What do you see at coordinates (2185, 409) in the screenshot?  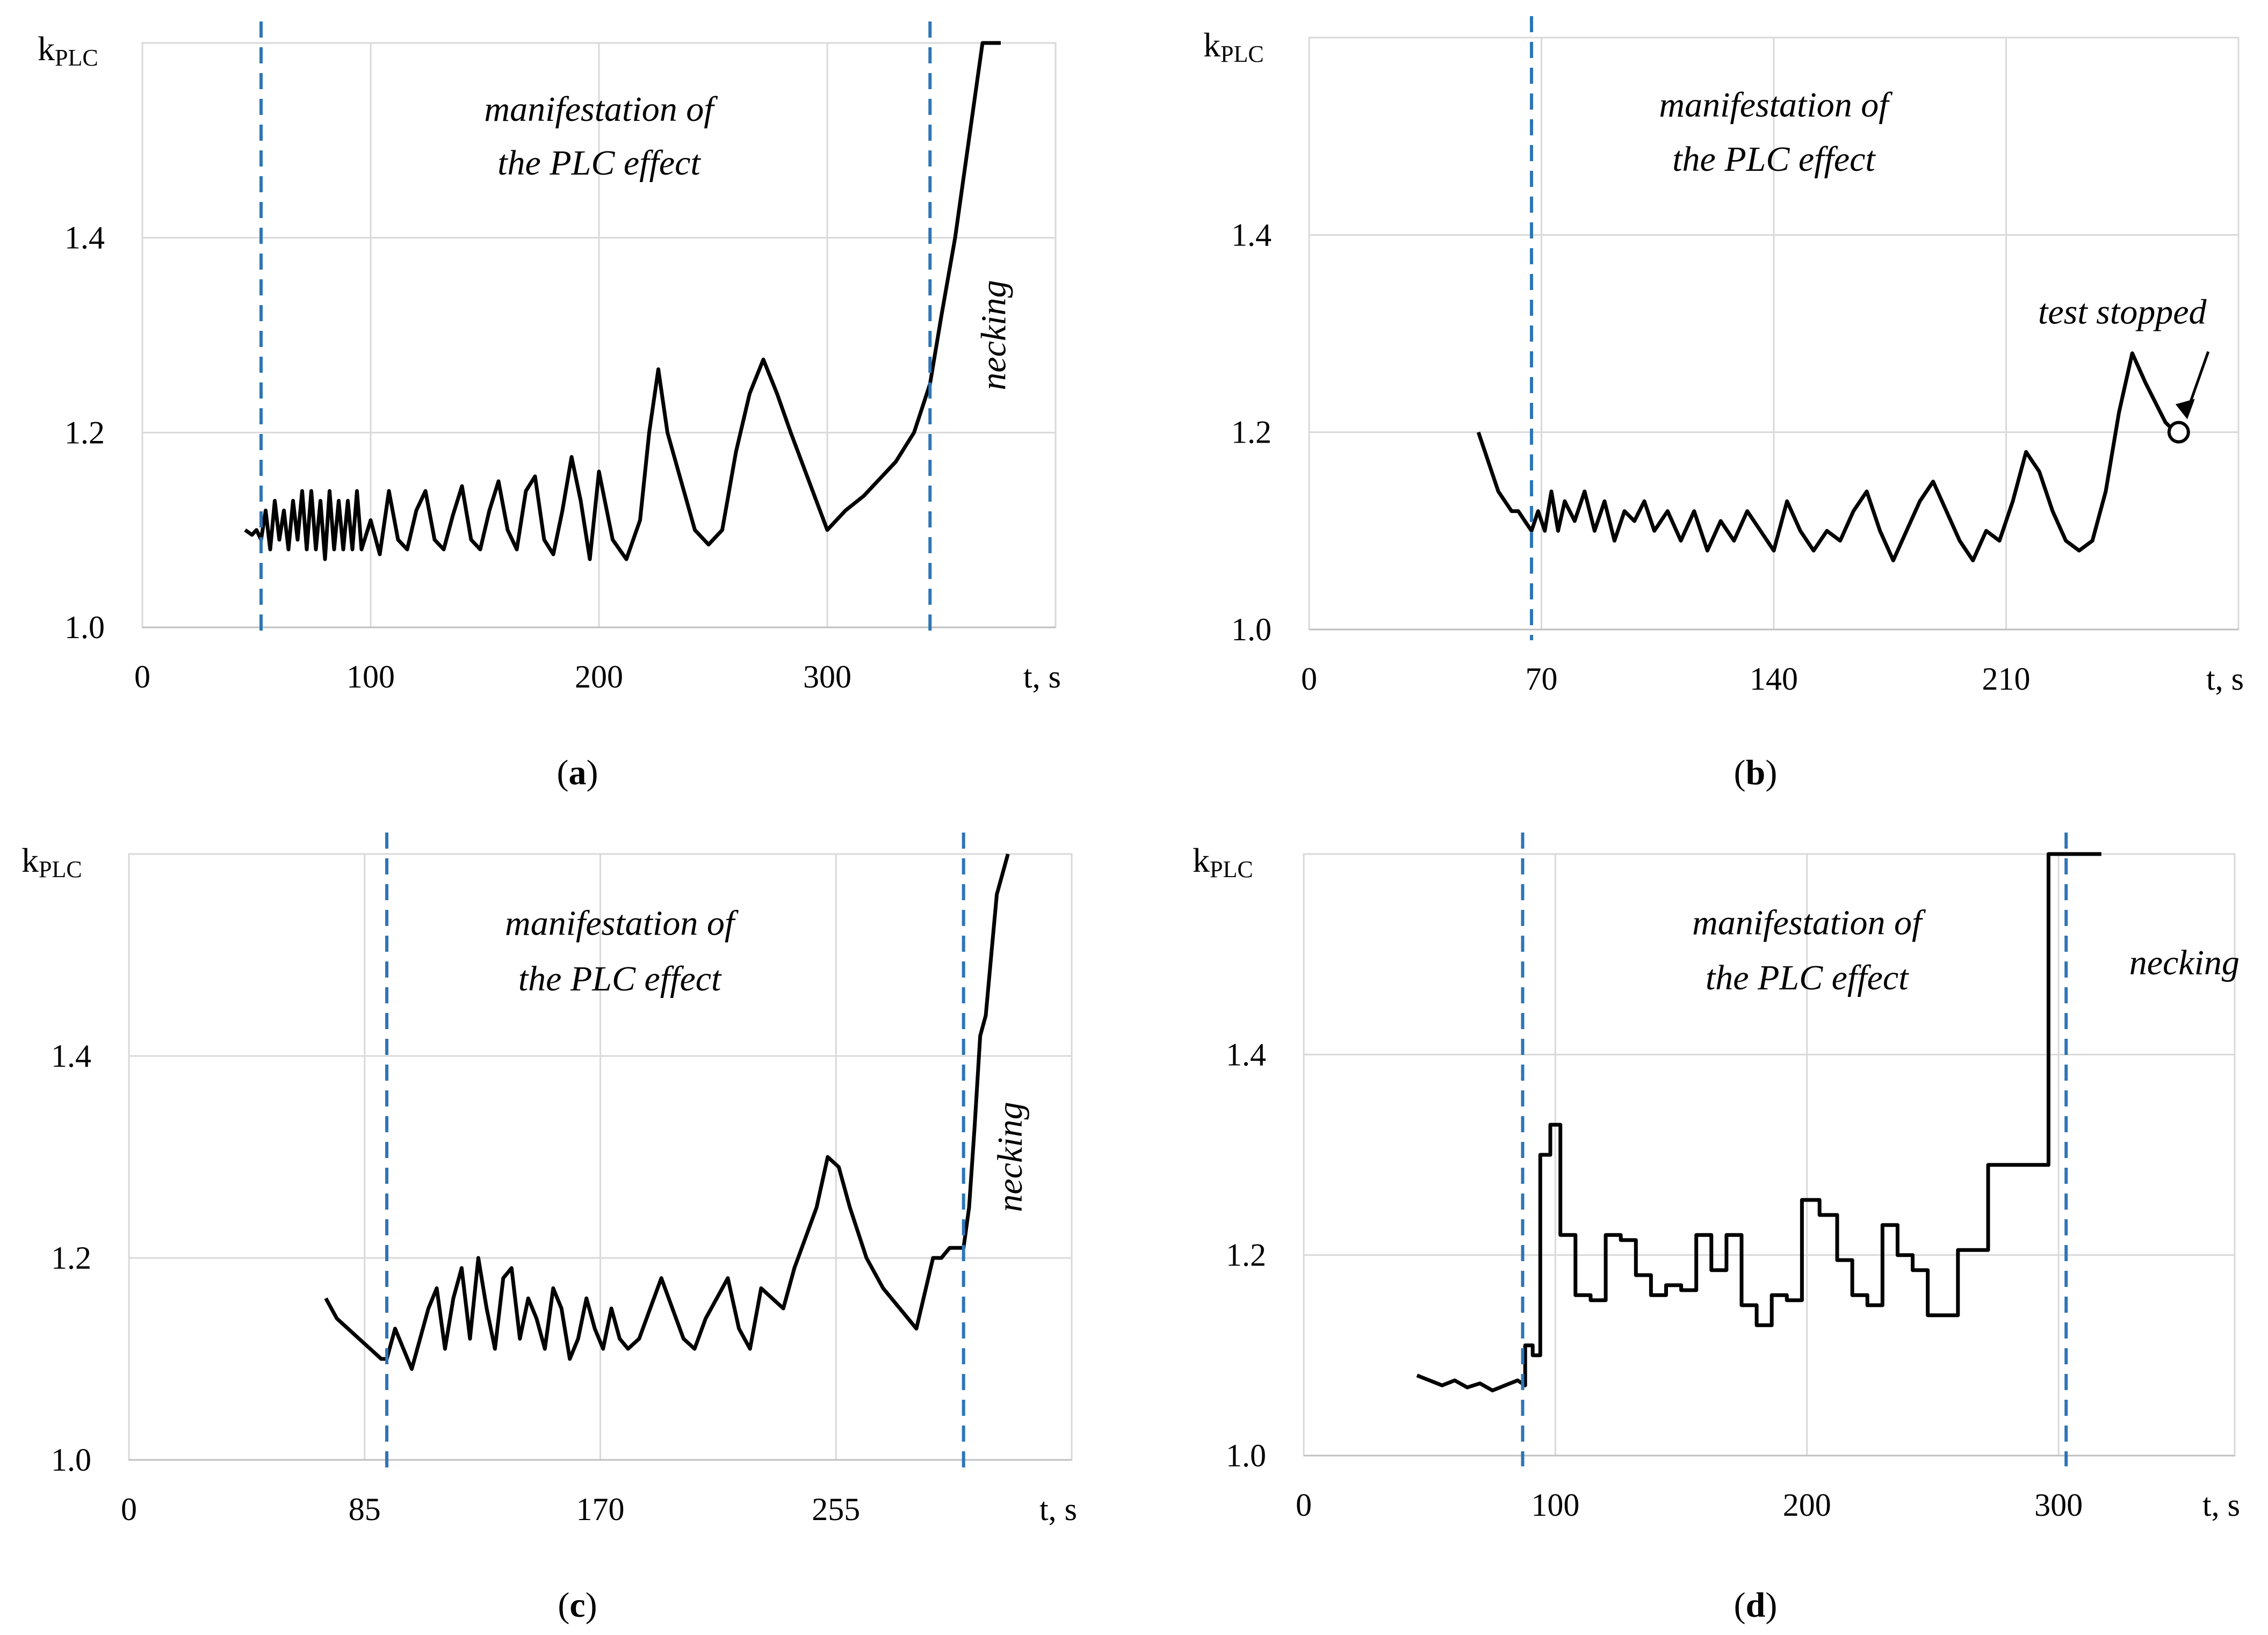 I see `arrow-head-icon` at bounding box center [2185, 409].